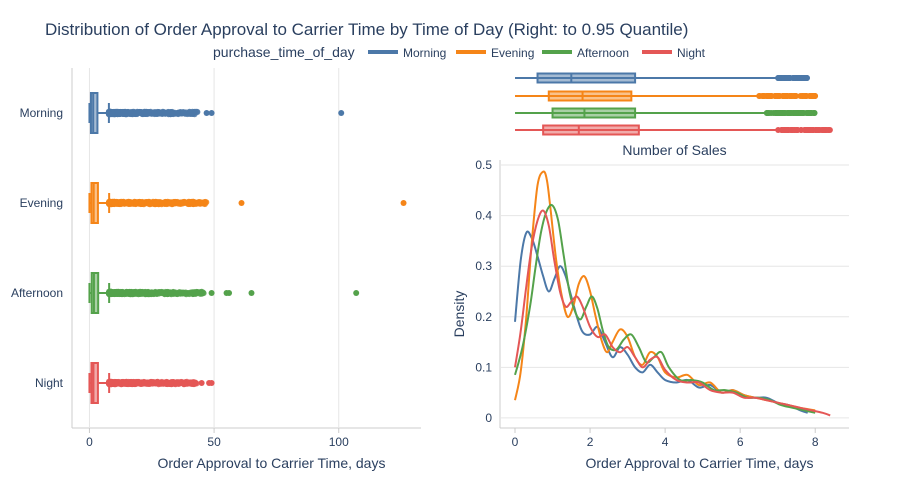  I want to click on density-y-tick-label: 0.4, so click(483, 216).